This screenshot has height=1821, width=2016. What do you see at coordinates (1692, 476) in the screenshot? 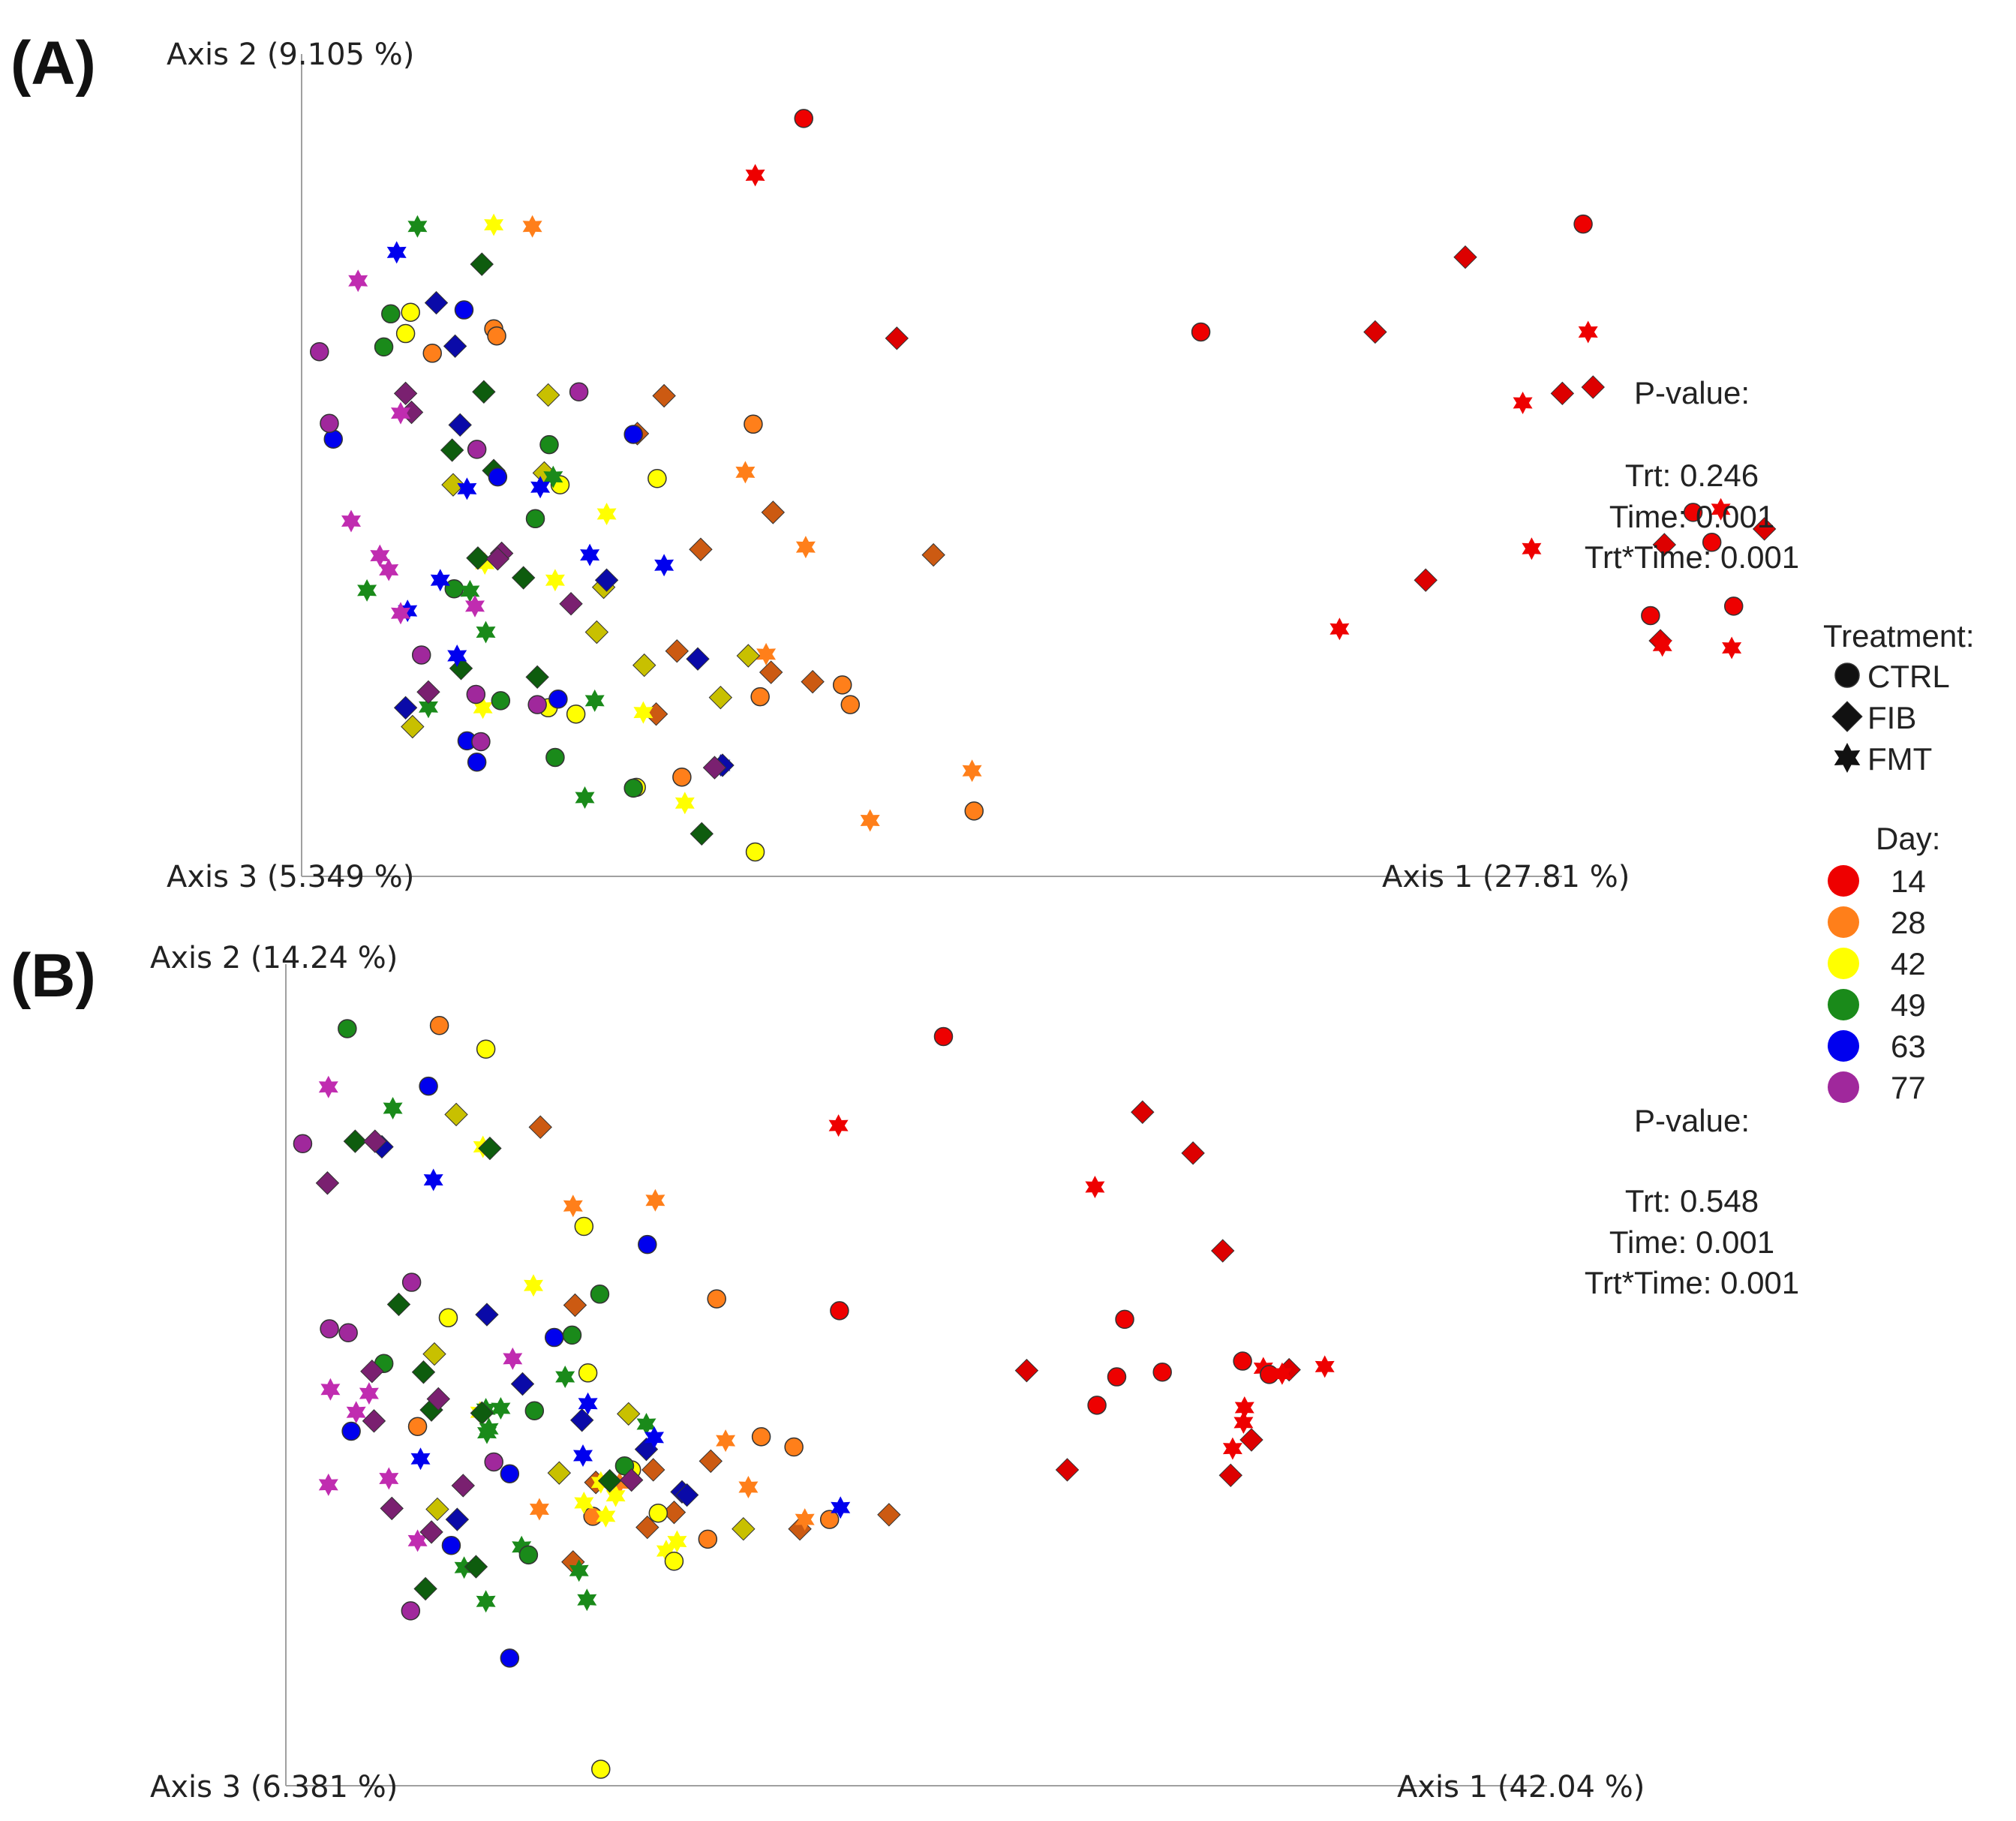
I see `panel-a-pvalue-trt: Trt: 0.246` at bounding box center [1692, 476].